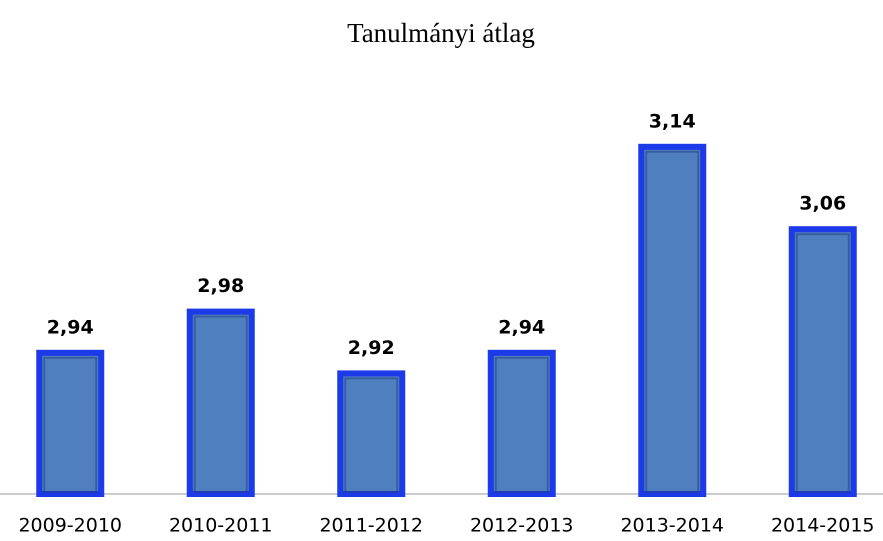 The height and width of the screenshot is (541, 883). What do you see at coordinates (221, 526) in the screenshot?
I see `x-tick-label: 2010-2011` at bounding box center [221, 526].